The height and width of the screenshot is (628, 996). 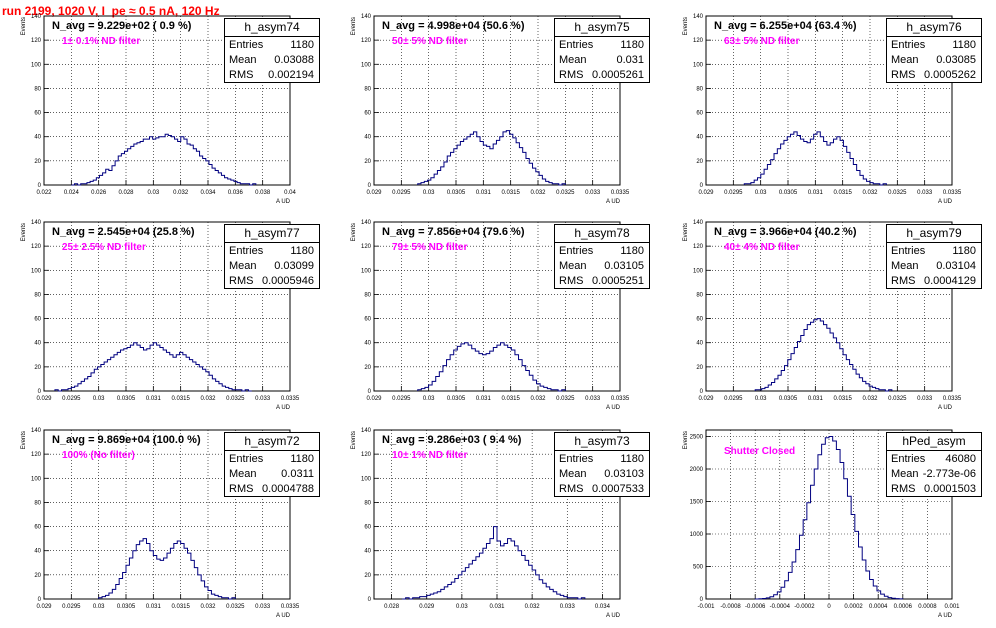 What do you see at coordinates (492, 158) in the screenshot?
I see `histogram-bins` at bounding box center [492, 158].